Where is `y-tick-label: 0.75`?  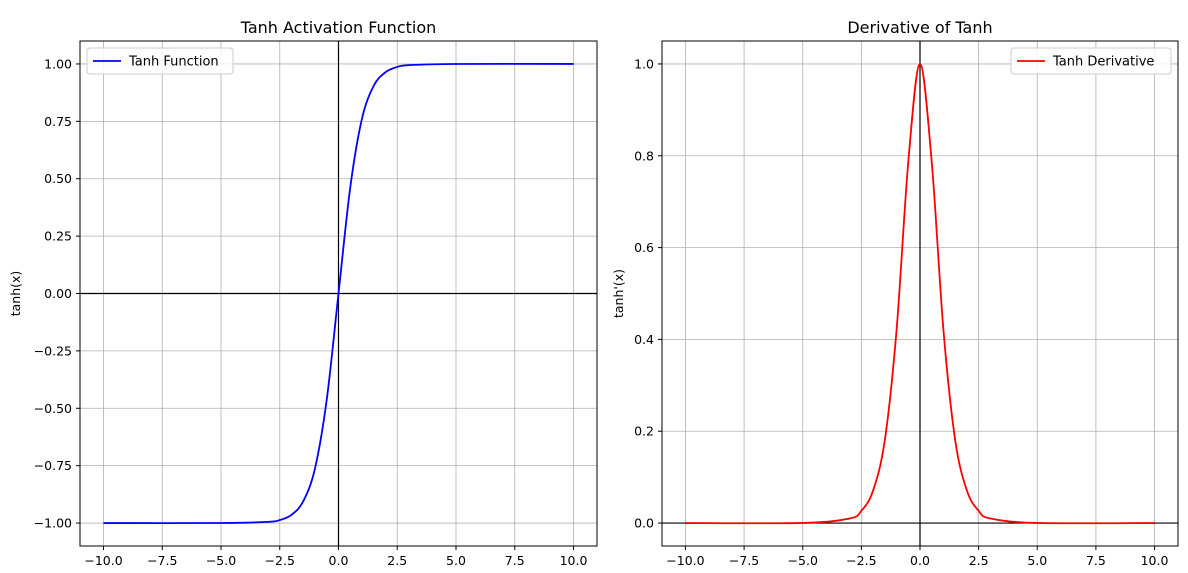
y-tick-label: 0.75 is located at coordinates (58, 121).